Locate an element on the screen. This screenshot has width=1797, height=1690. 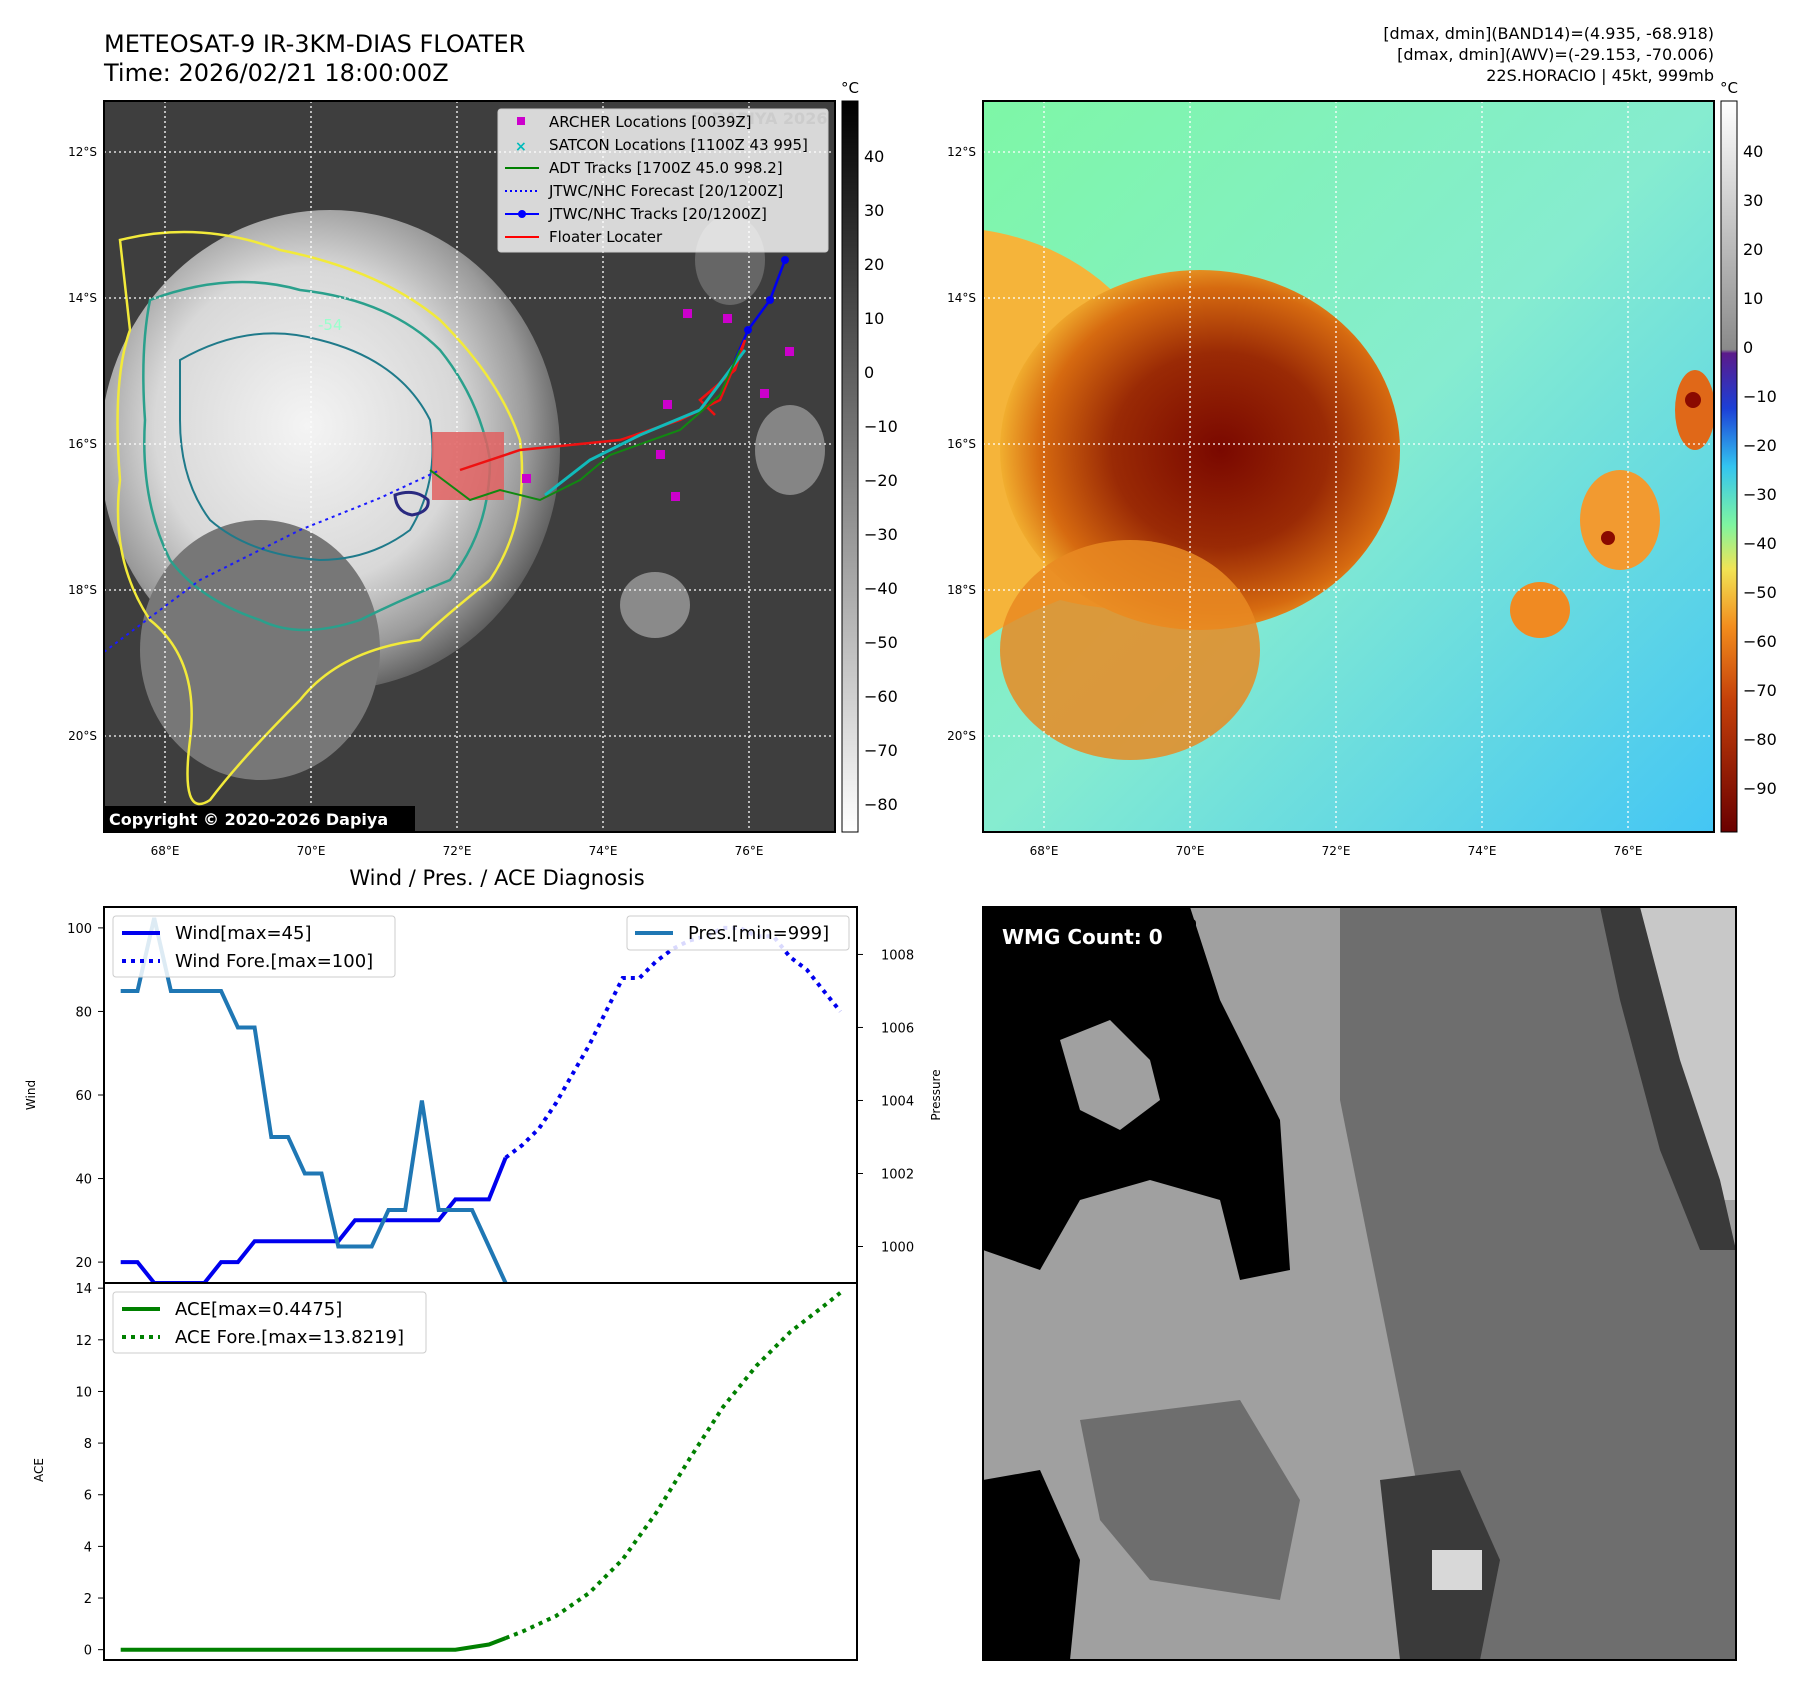
wmg-dark-stripe is located at coordinates (1668, 1078).